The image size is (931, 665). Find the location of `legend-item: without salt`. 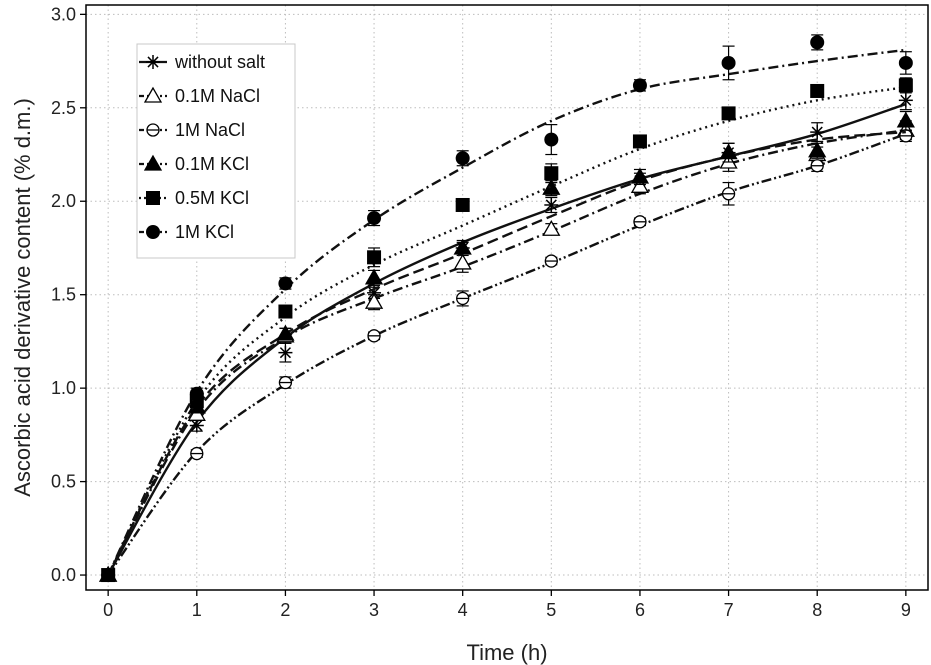

legend-item: without salt is located at coordinates (202, 62).